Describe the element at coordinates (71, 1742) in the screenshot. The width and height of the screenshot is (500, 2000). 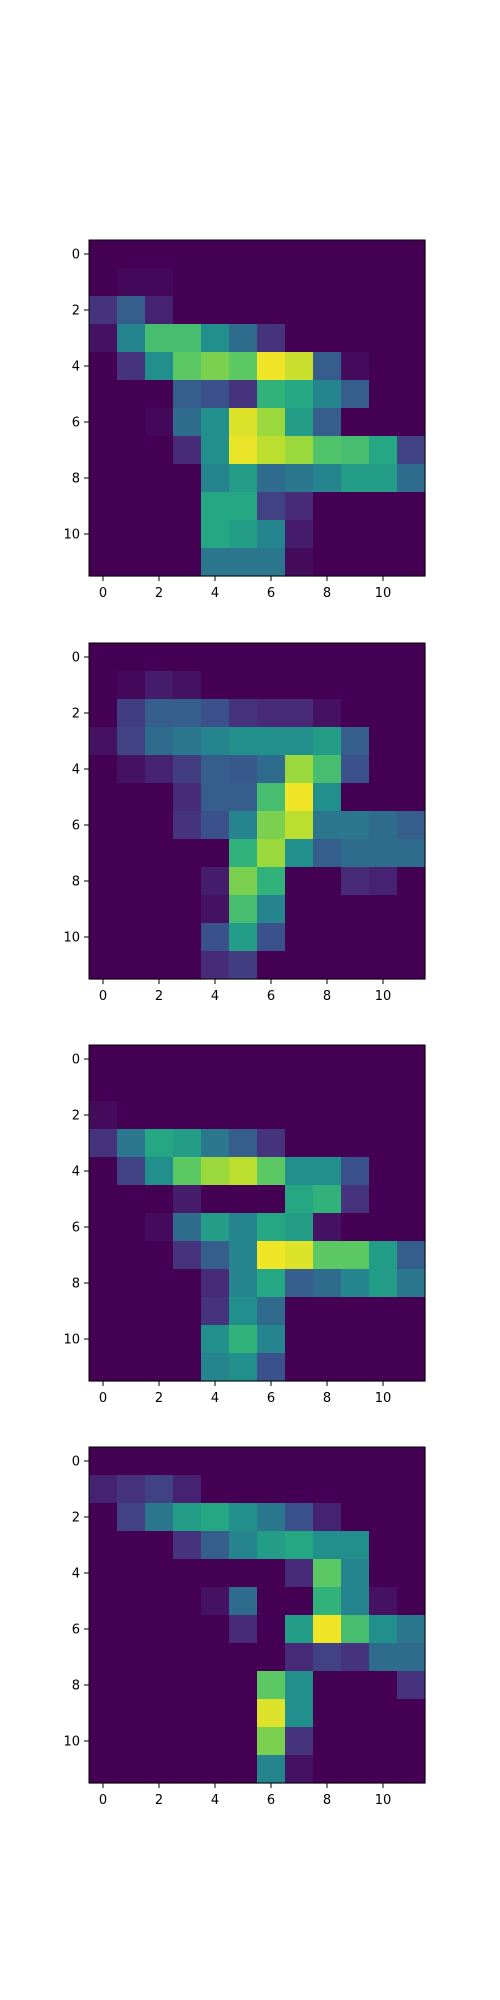
I see `y-tick-label: 10` at that location.